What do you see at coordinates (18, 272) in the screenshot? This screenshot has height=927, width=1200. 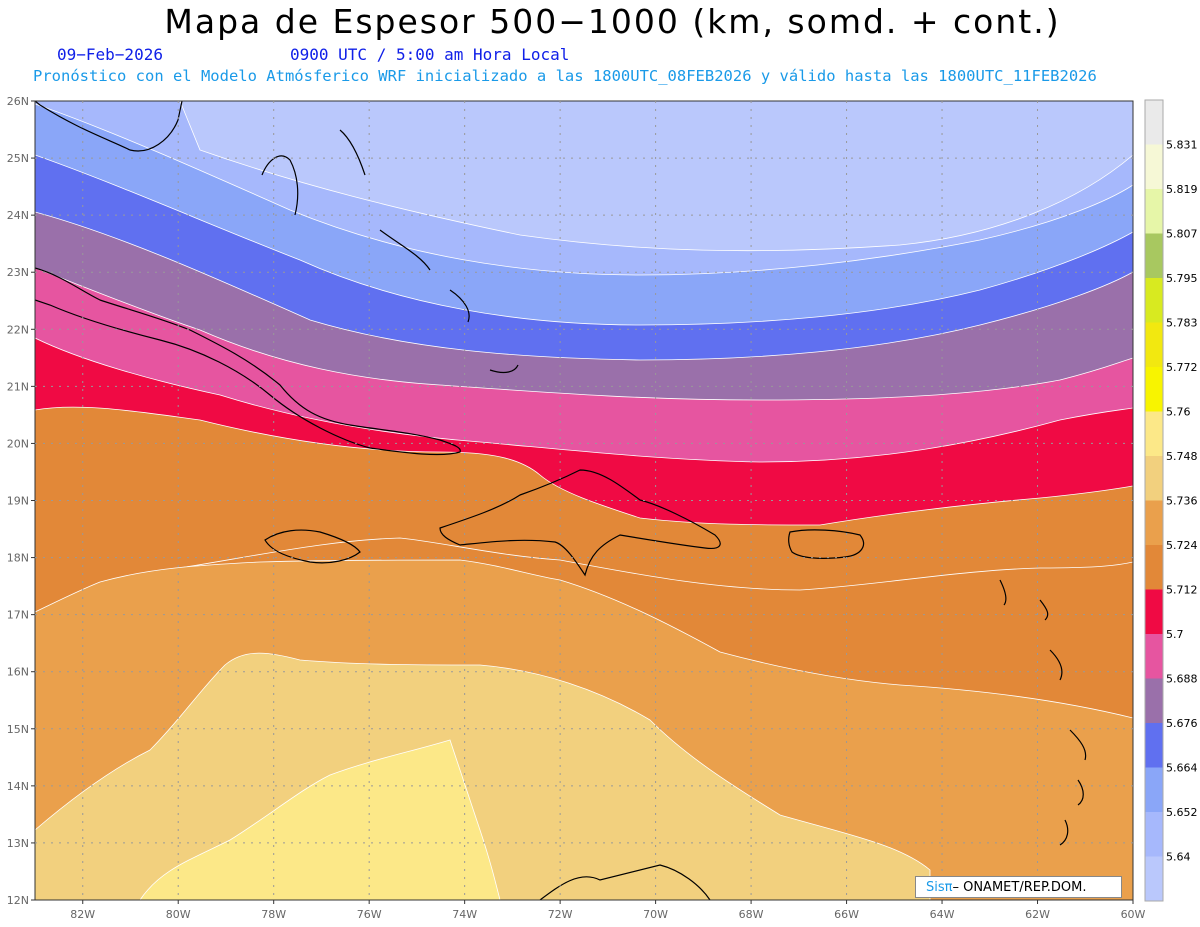 I see `lat-label: 23N` at bounding box center [18, 272].